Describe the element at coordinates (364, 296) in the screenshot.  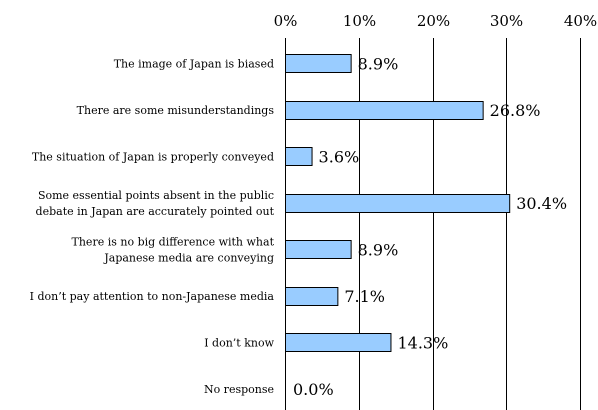
I see `value-label: 7.1%` at that location.